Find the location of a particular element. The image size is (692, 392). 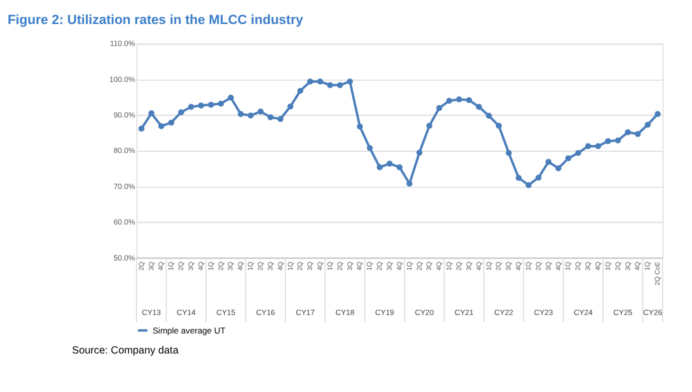

y-tick-label: 100.0% is located at coordinates (122, 79).